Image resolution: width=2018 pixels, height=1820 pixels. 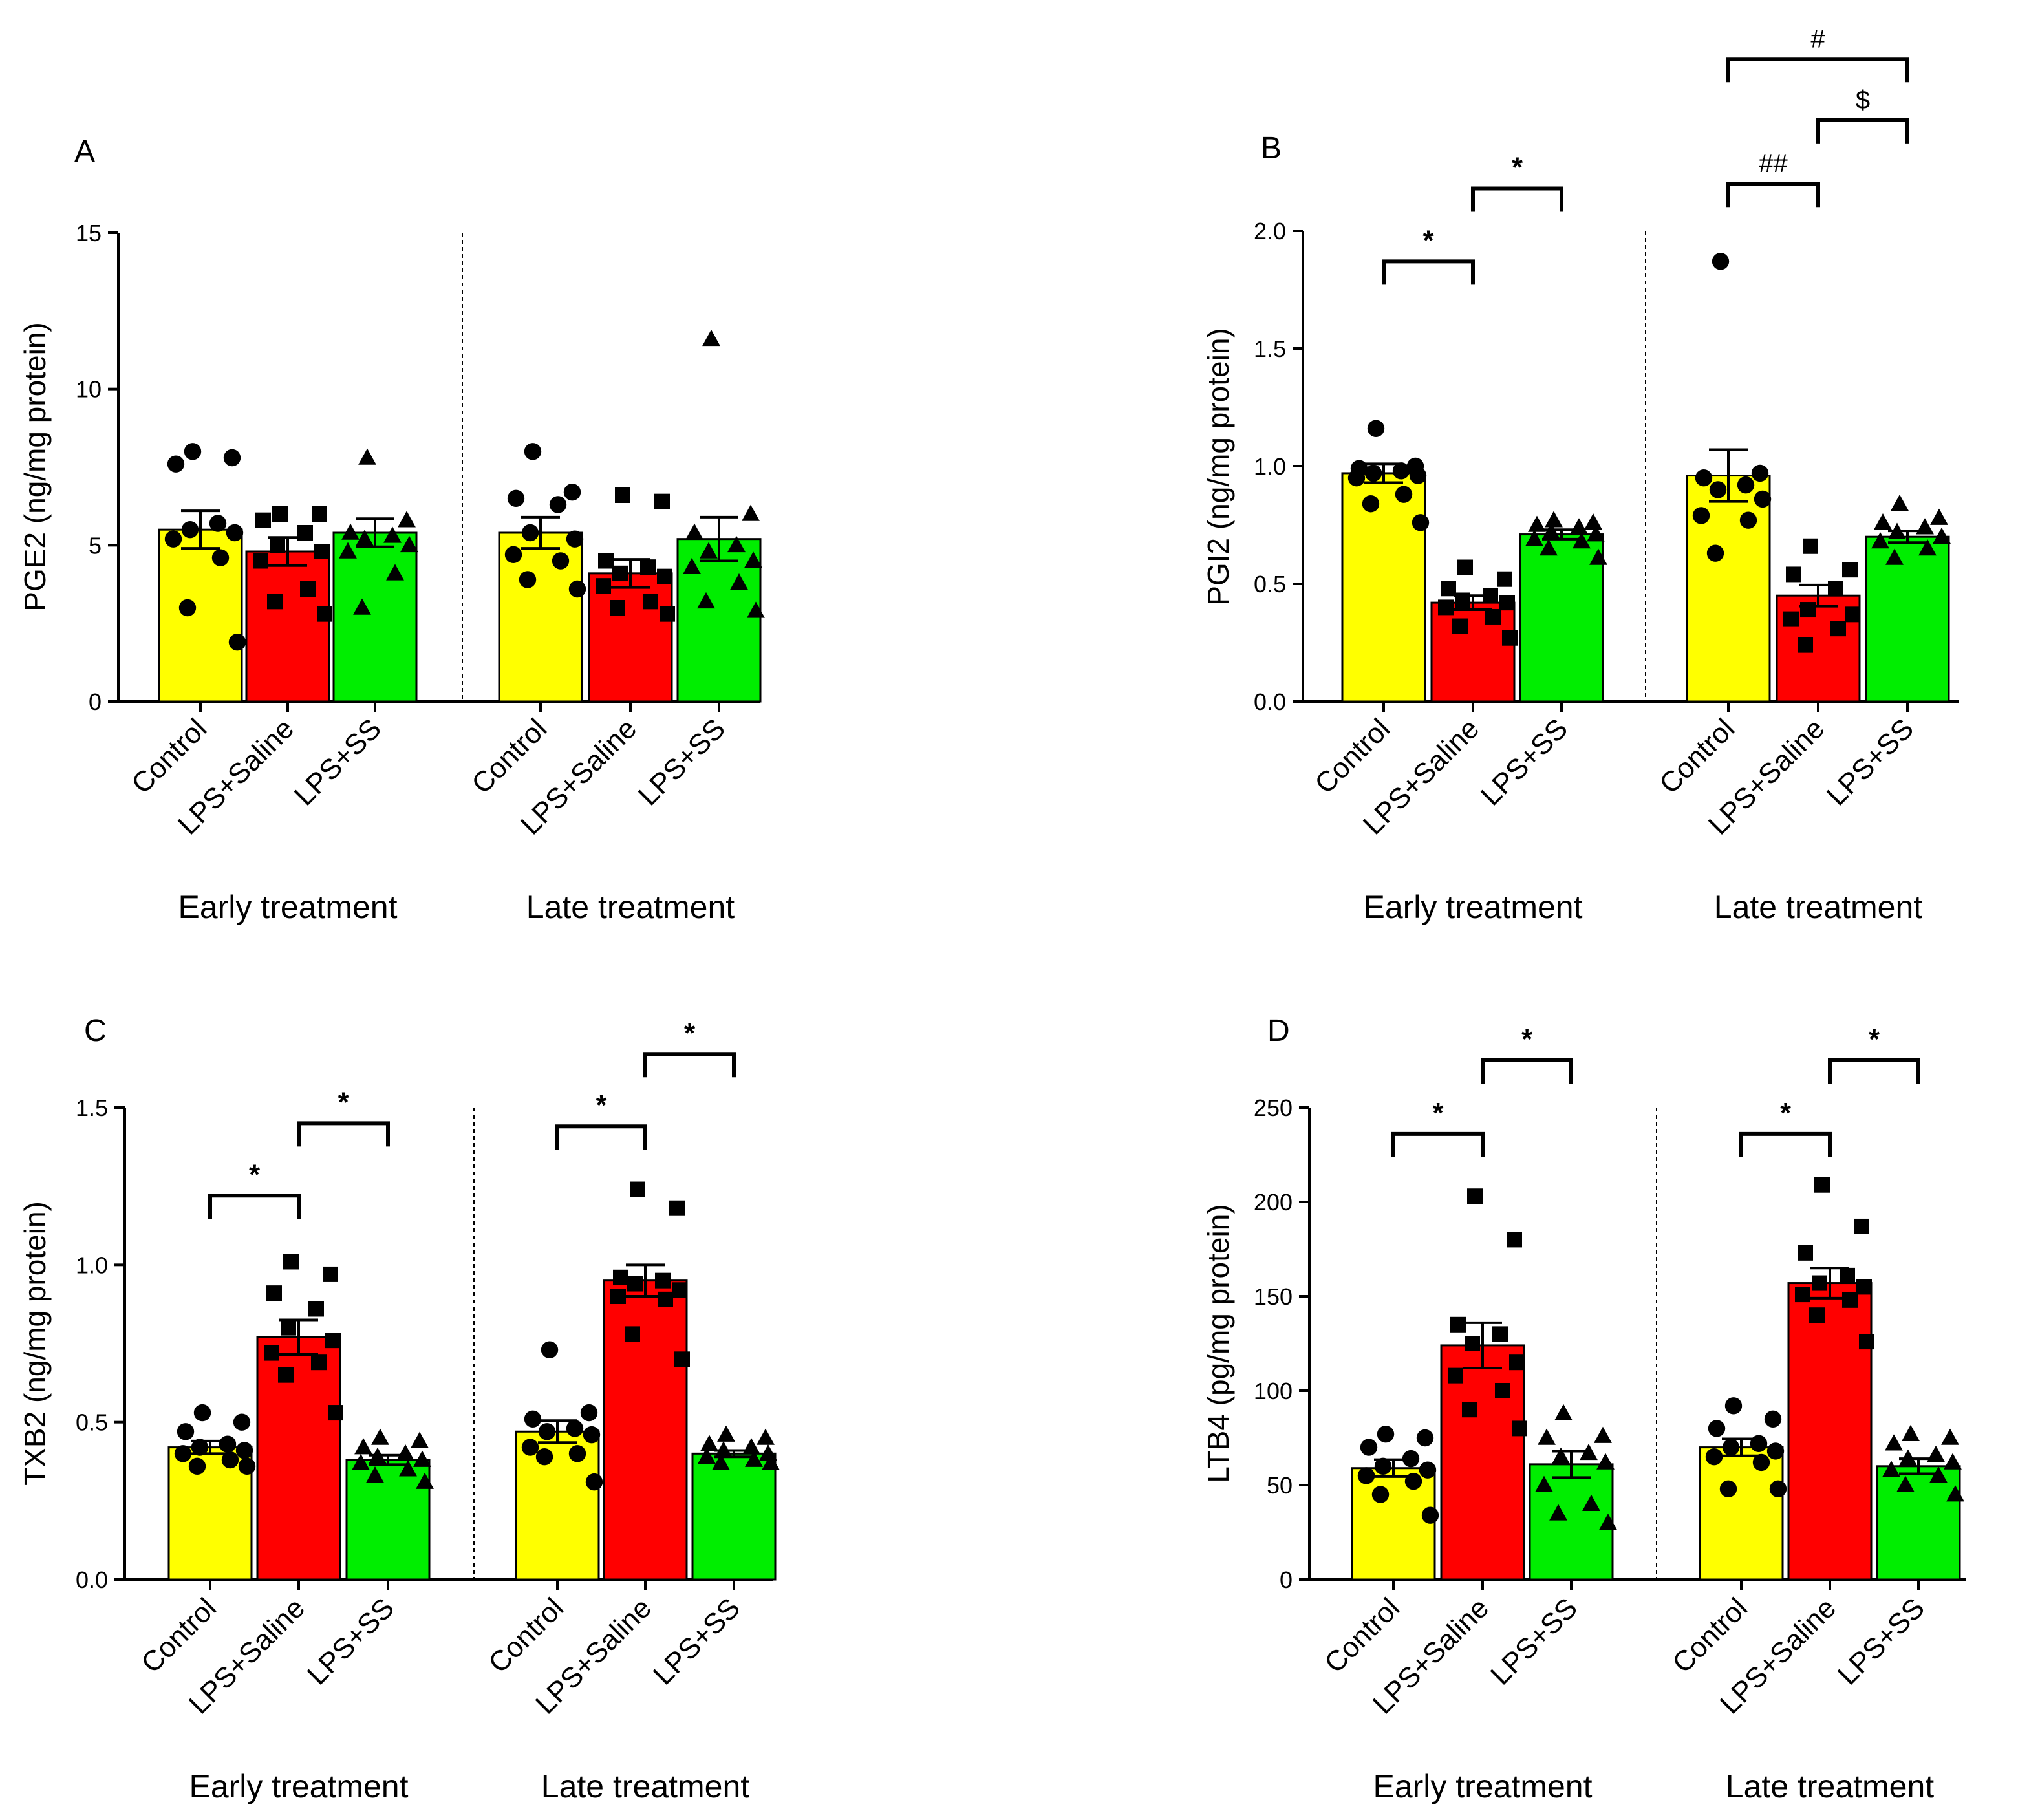 What do you see at coordinates (1218, 1343) in the screenshot?
I see `y-axis-label: LTB4 (pg/mg protein)` at bounding box center [1218, 1343].